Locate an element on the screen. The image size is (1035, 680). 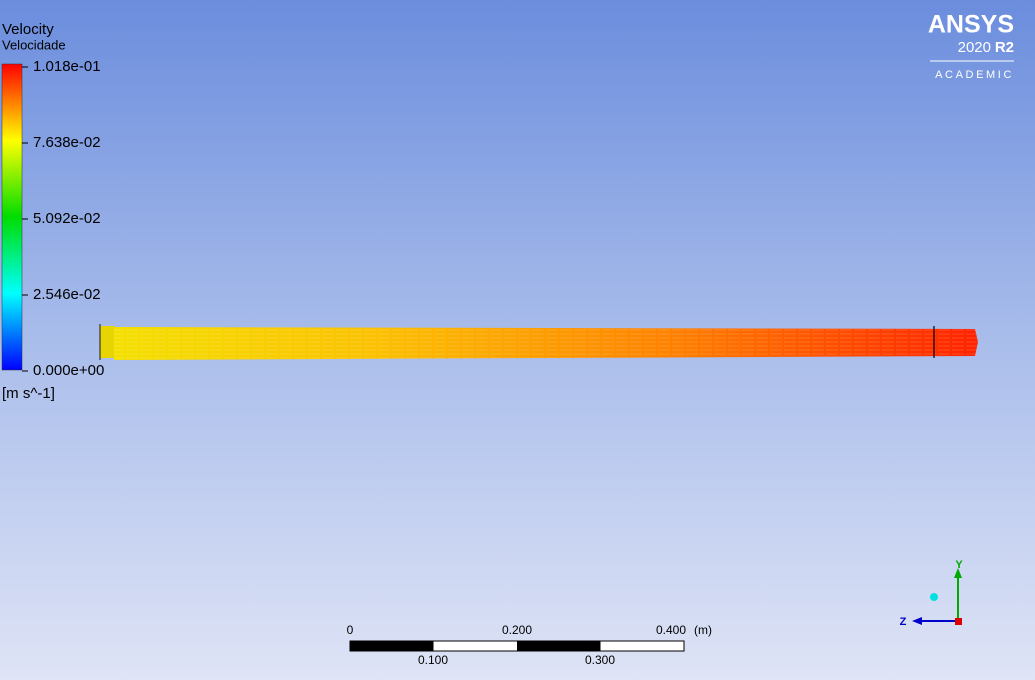
scale-label: 0.300 is located at coordinates (600, 660).